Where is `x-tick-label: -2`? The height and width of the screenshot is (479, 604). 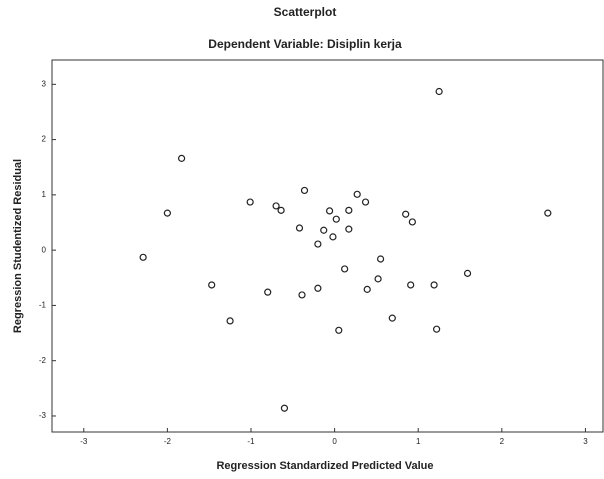
x-tick-label: -2 is located at coordinates (168, 441).